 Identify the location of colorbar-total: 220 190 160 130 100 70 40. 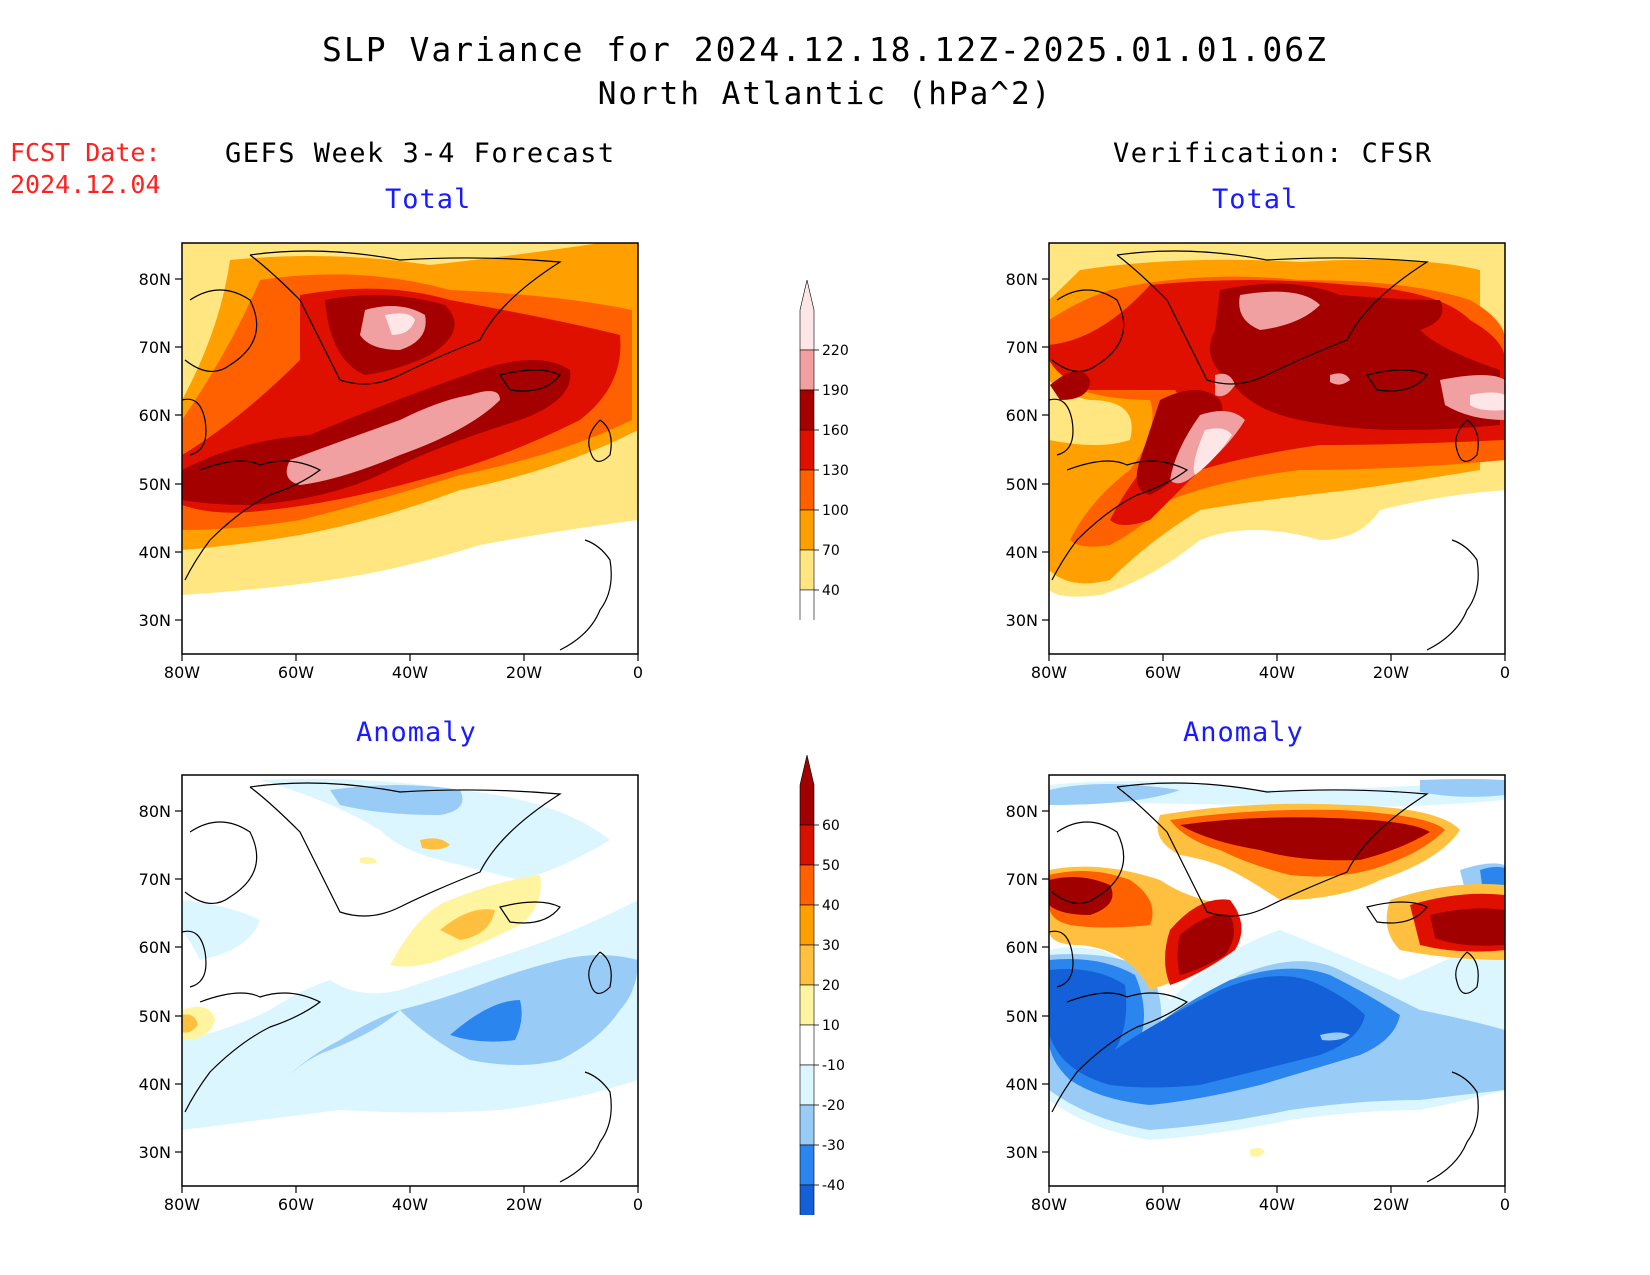
(824, 450).